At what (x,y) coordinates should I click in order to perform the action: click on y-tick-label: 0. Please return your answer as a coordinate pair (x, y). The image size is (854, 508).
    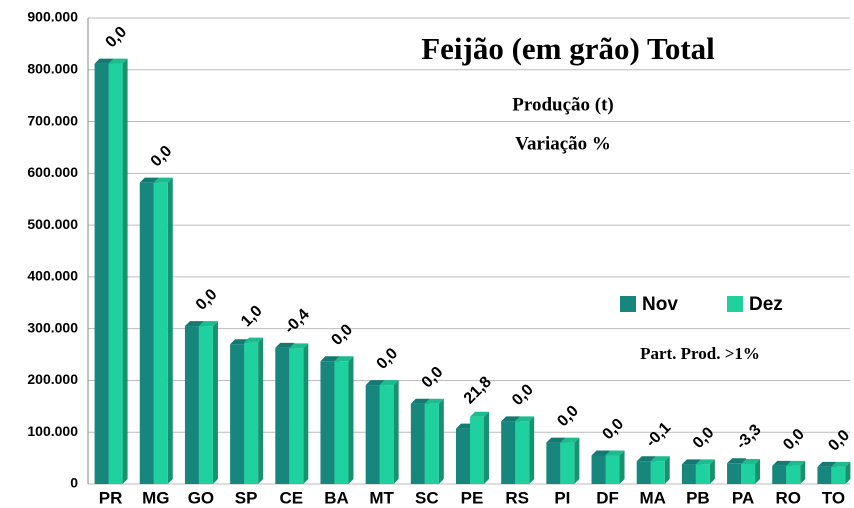
    Looking at the image, I should click on (74, 483).